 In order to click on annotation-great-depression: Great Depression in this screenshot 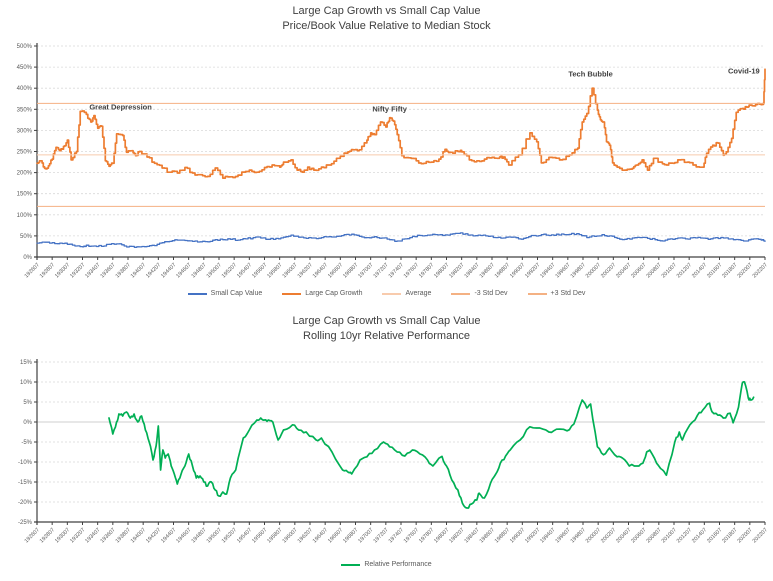, I will do `click(120, 106)`.